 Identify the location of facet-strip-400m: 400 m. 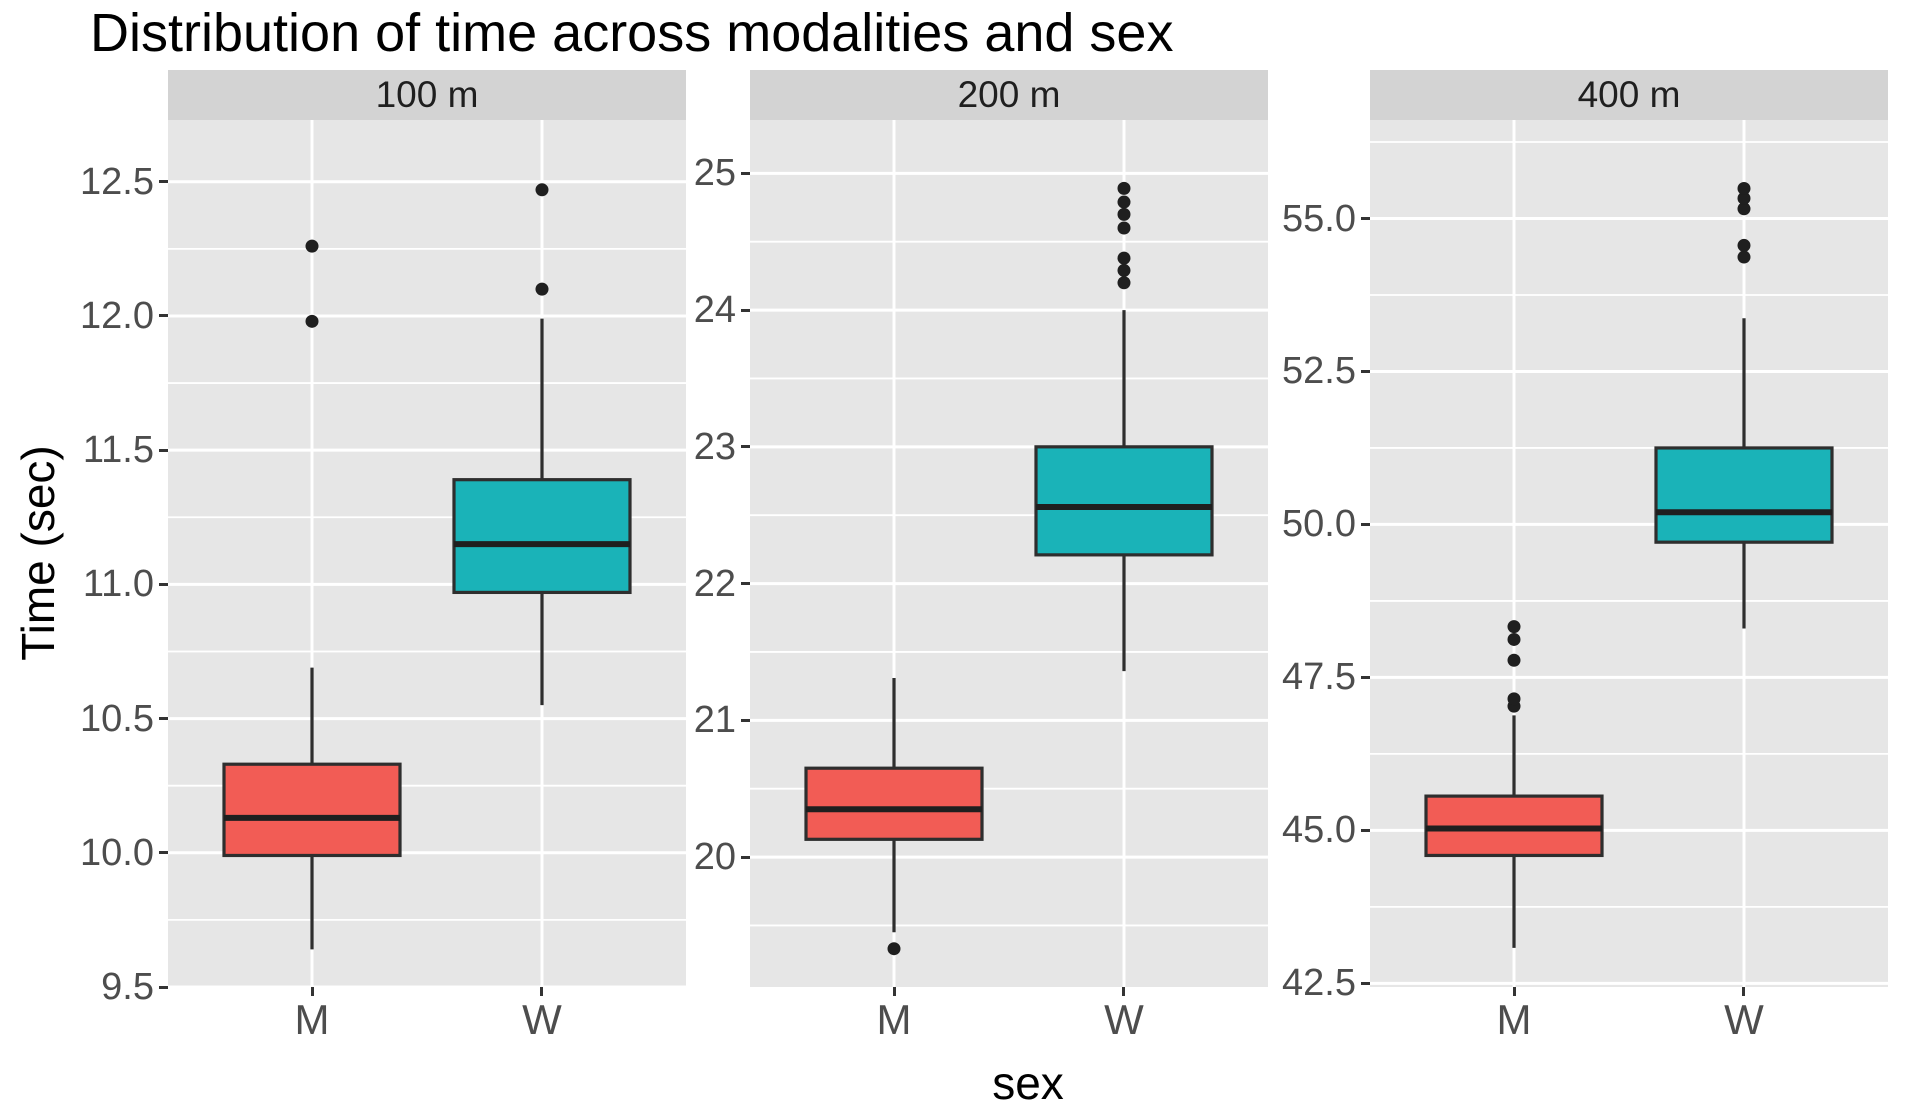
(1629, 95).